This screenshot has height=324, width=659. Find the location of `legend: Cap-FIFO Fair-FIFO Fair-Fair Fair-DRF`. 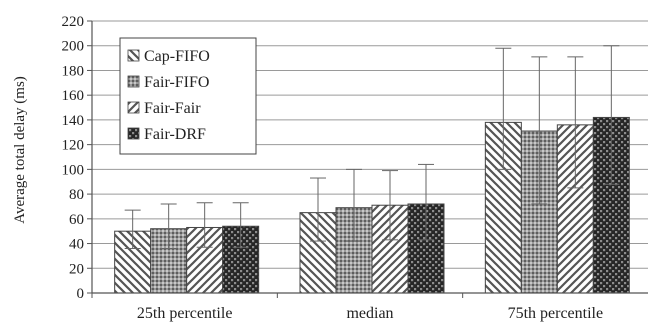

legend: Cap-FIFO Fair-FIFO Fair-Fair Fair-DRF is located at coordinates (188, 96).